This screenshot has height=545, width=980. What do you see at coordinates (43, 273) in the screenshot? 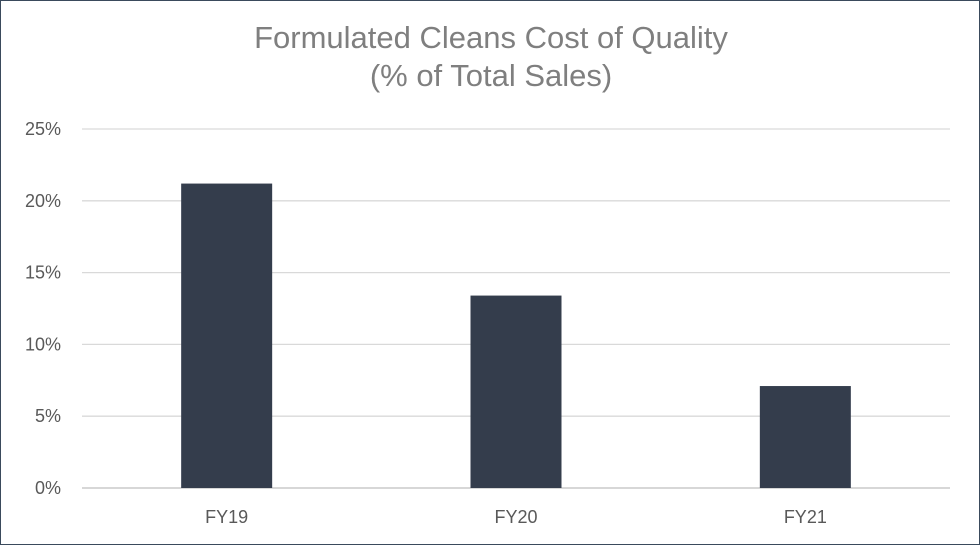
I see `y-tick-label: 15%` at bounding box center [43, 273].